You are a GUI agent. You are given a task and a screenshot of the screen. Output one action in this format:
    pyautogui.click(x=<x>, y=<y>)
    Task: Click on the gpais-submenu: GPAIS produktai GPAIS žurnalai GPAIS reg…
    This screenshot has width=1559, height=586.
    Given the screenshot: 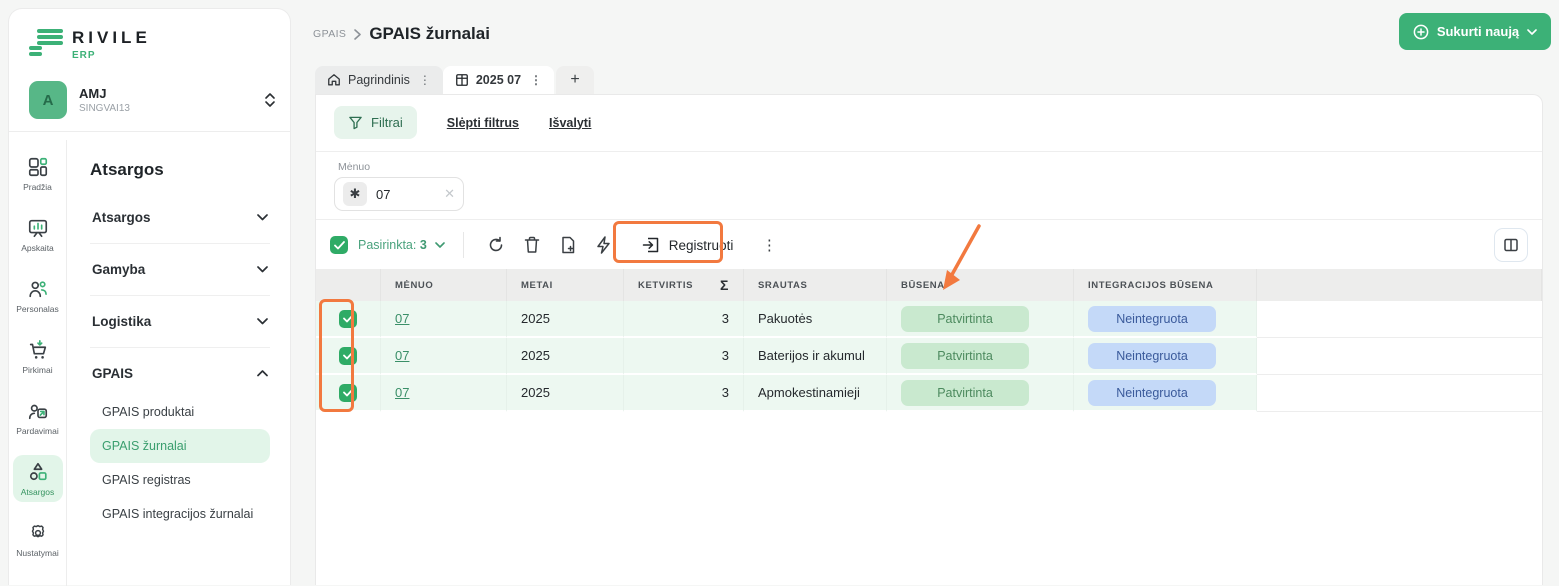 What is the action you would take?
    pyautogui.click(x=180, y=463)
    